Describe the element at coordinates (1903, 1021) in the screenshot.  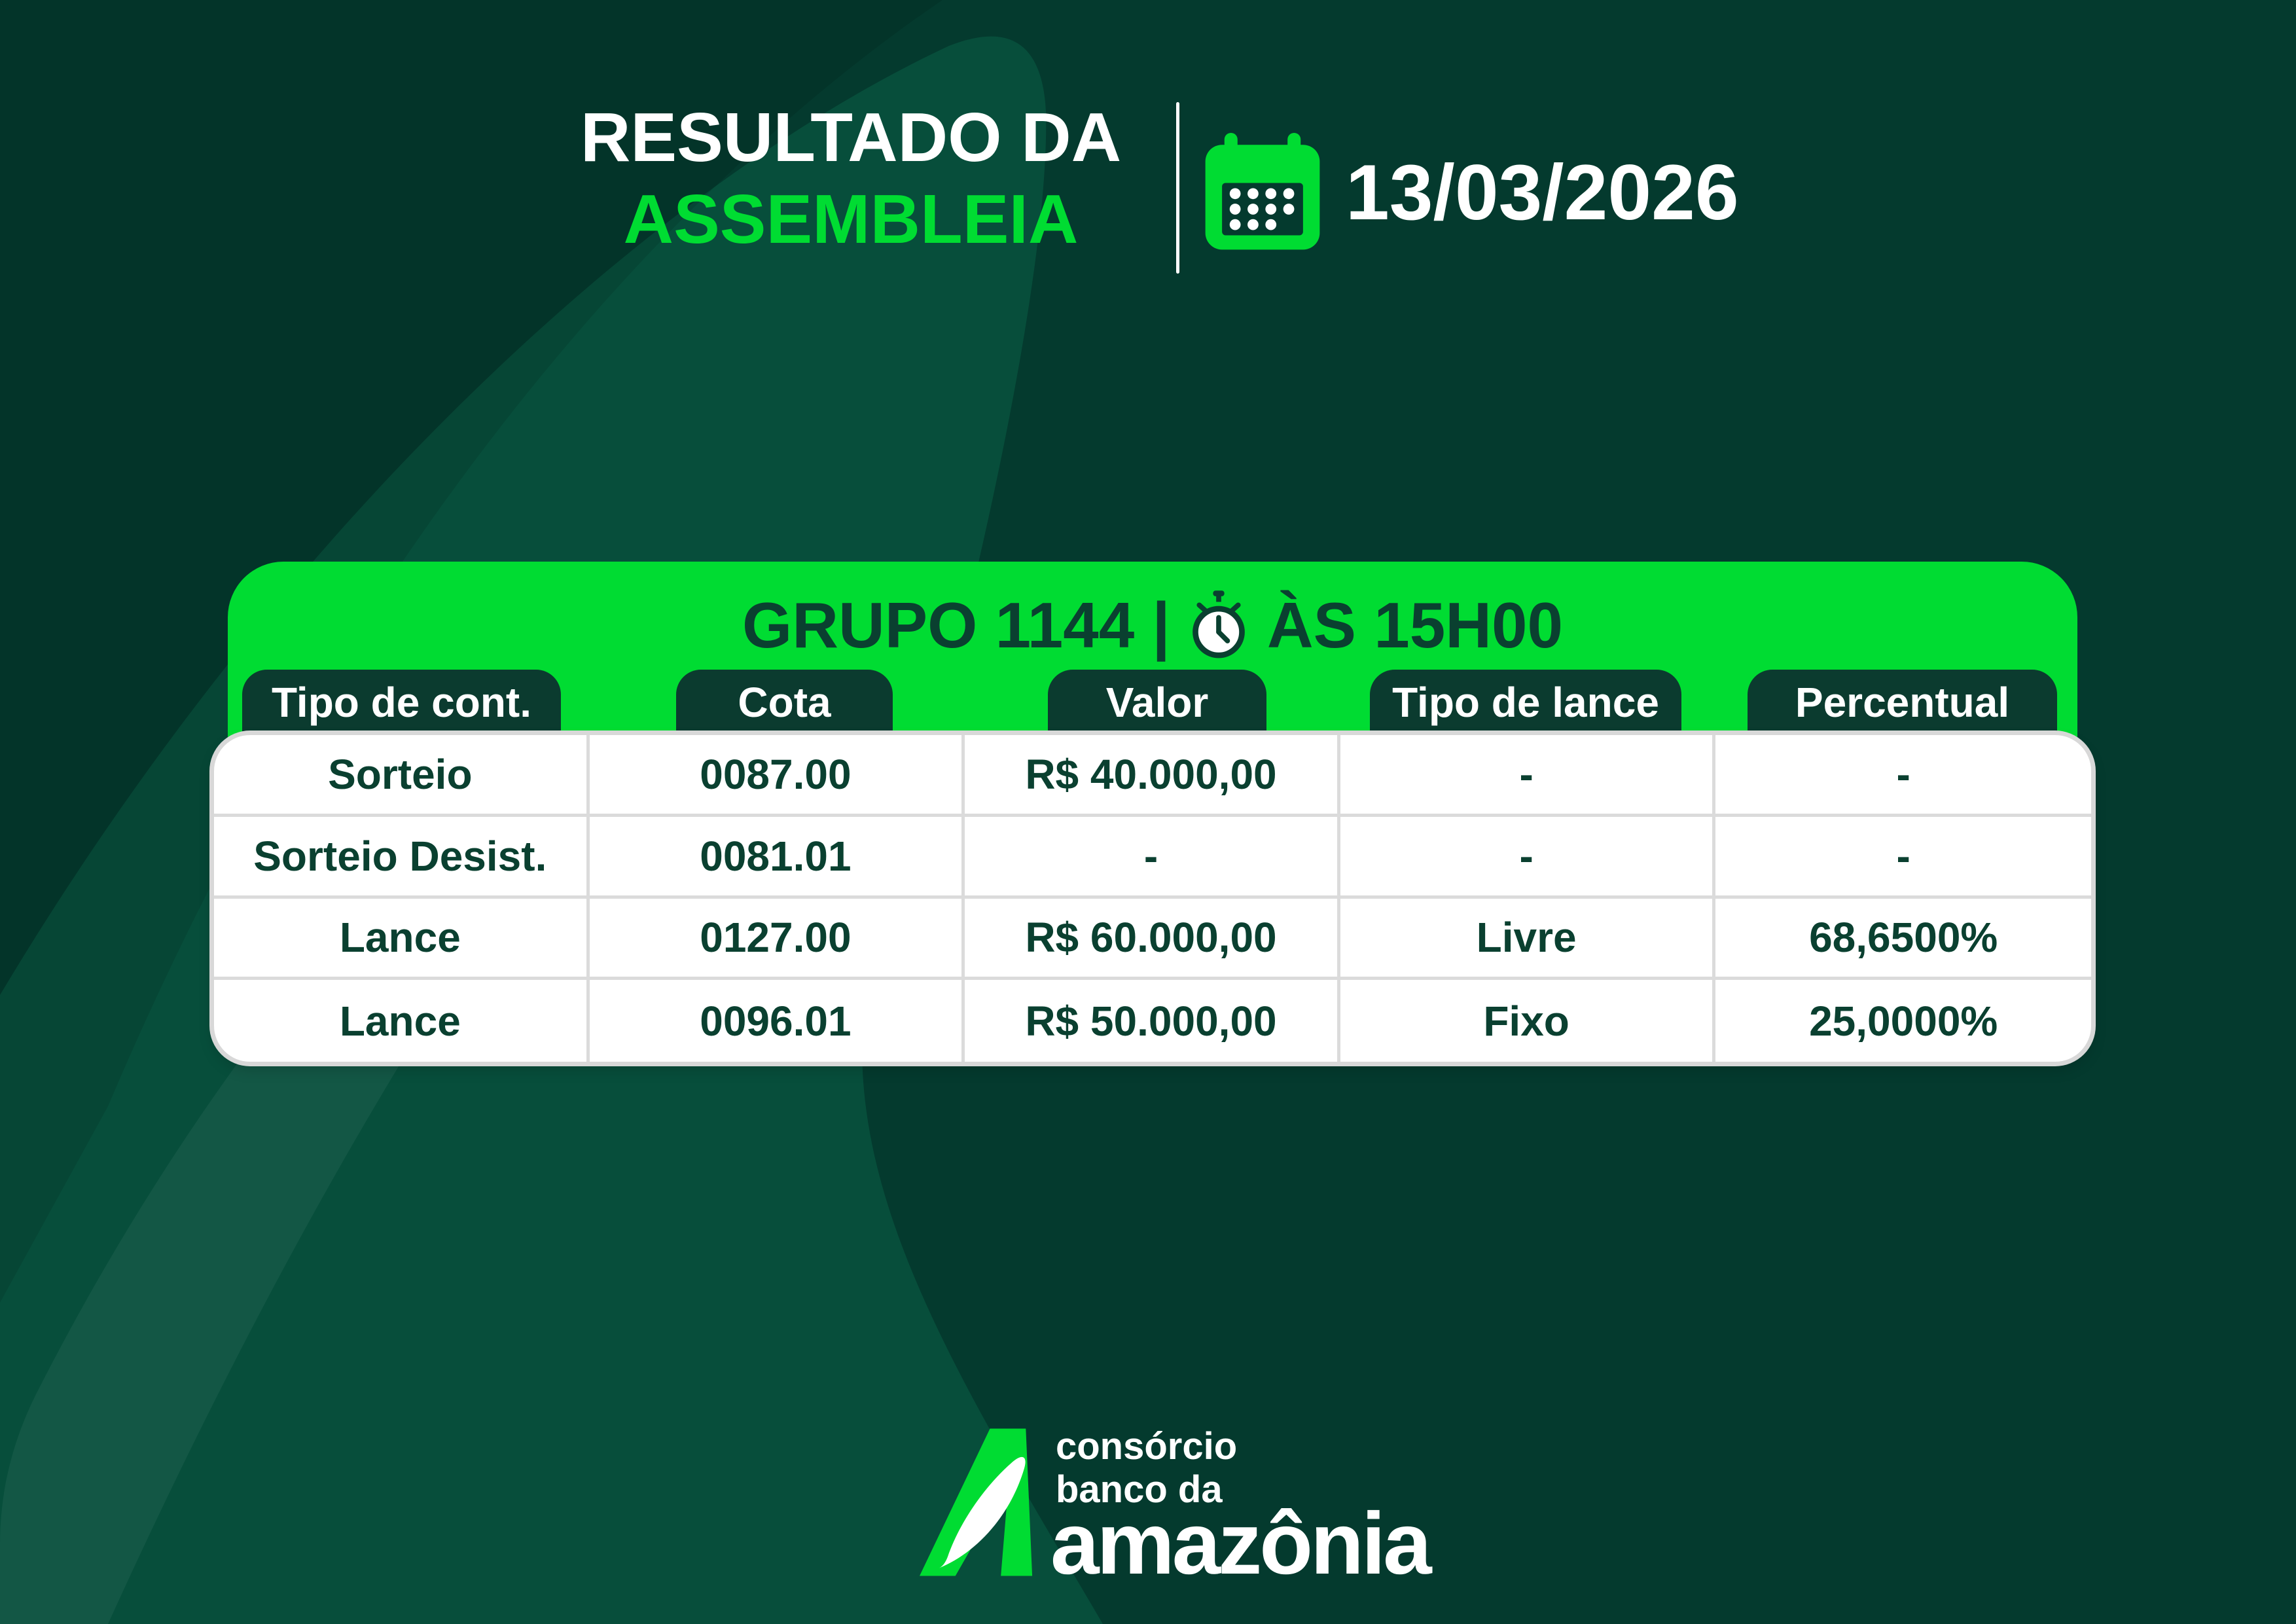
I see `table-cell: 25,0000%` at that location.